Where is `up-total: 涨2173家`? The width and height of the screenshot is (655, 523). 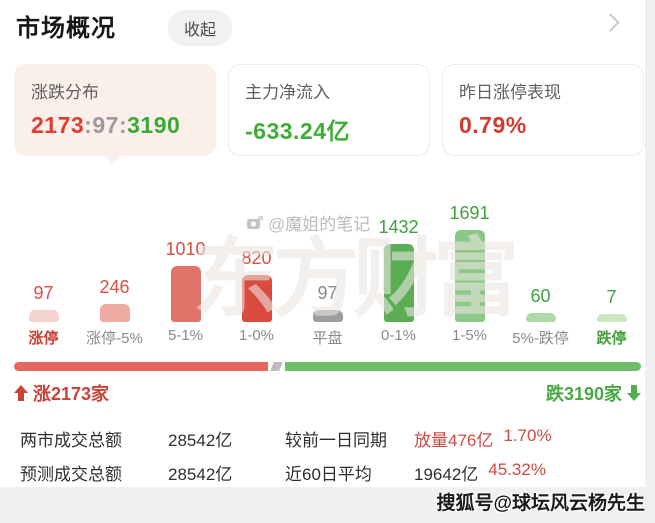
up-total: 涨2173家 is located at coordinates (61, 393).